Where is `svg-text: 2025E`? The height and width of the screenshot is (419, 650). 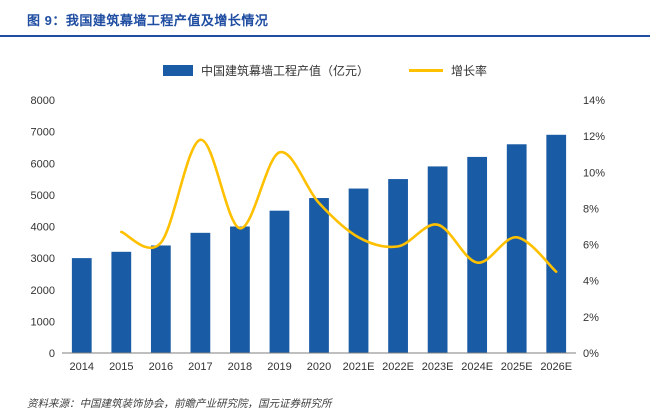
svg-text: 2025E is located at coordinates (517, 367).